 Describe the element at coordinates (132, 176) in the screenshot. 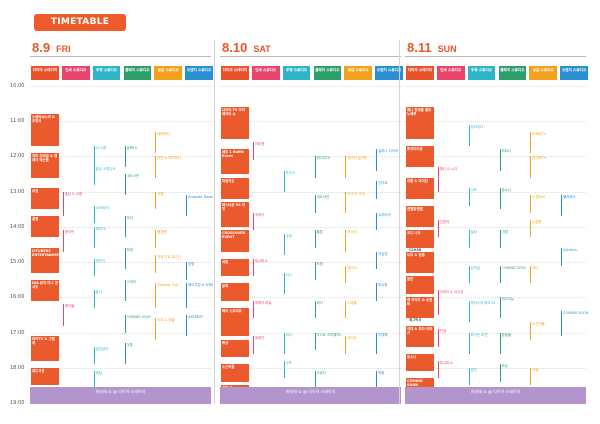

I see `session-label: 대도서관` at that location.